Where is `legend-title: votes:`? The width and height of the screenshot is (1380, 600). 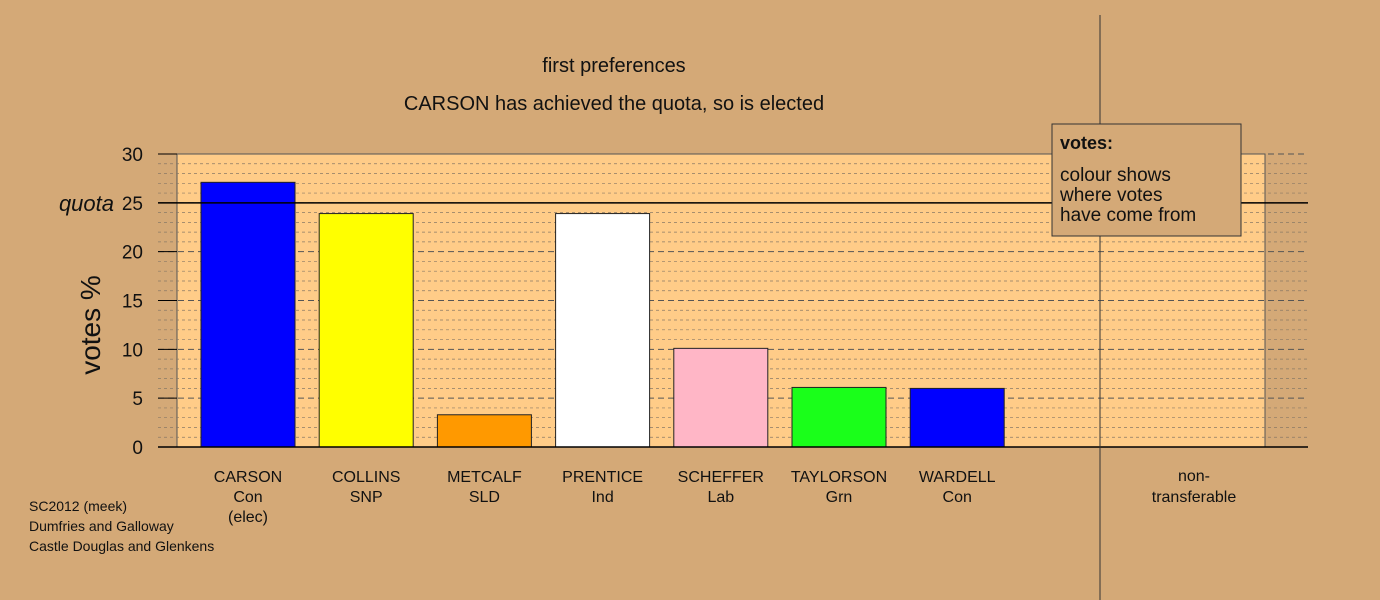 legend-title: votes: is located at coordinates (1086, 143).